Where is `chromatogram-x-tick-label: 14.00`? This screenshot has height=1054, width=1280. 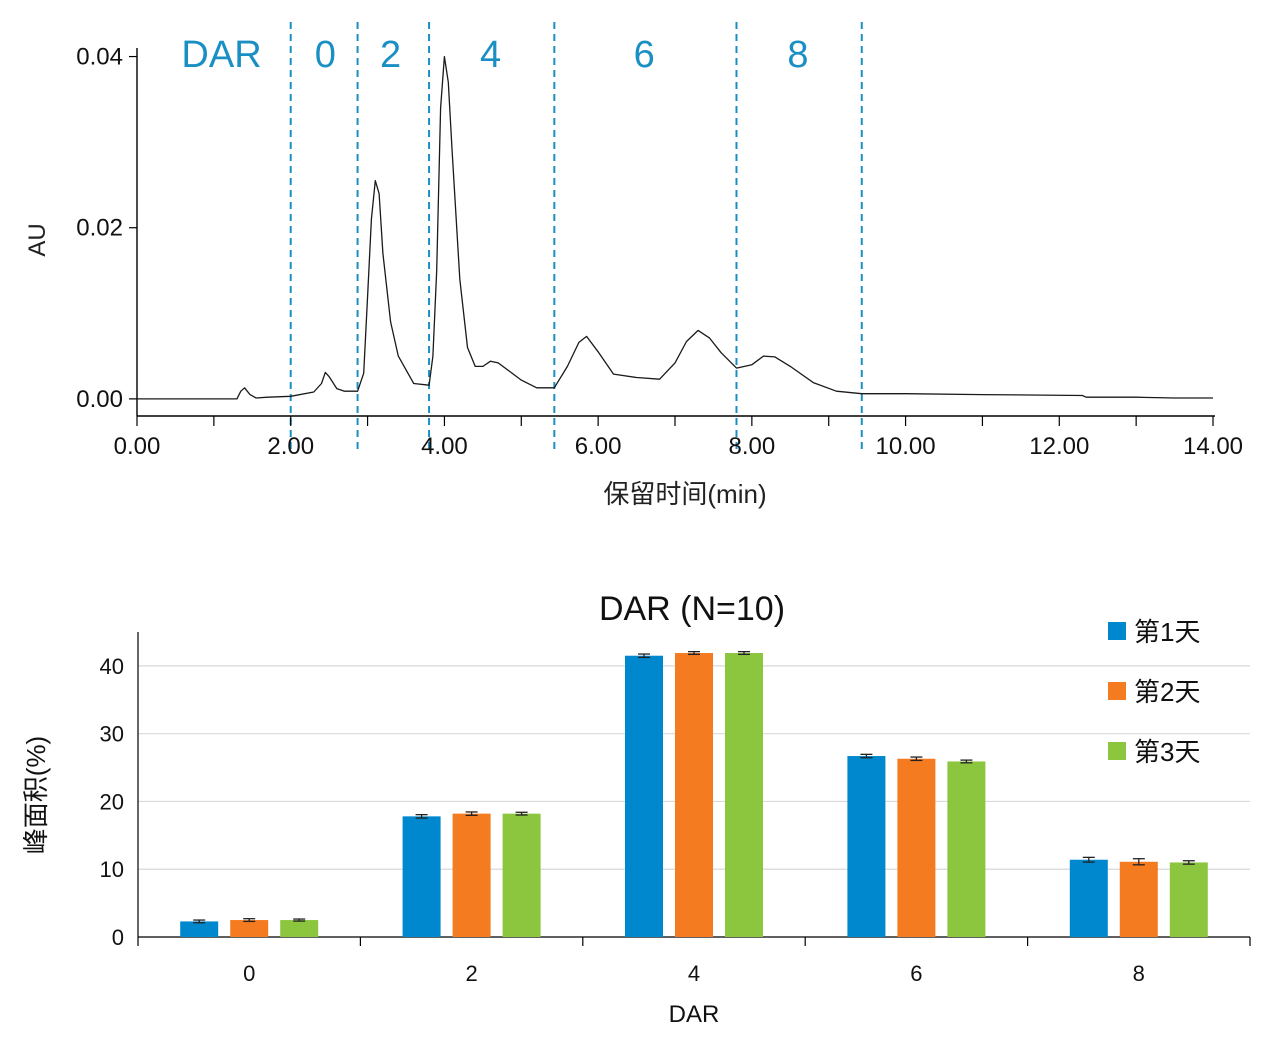 chromatogram-x-tick-label: 14.00 is located at coordinates (1213, 446).